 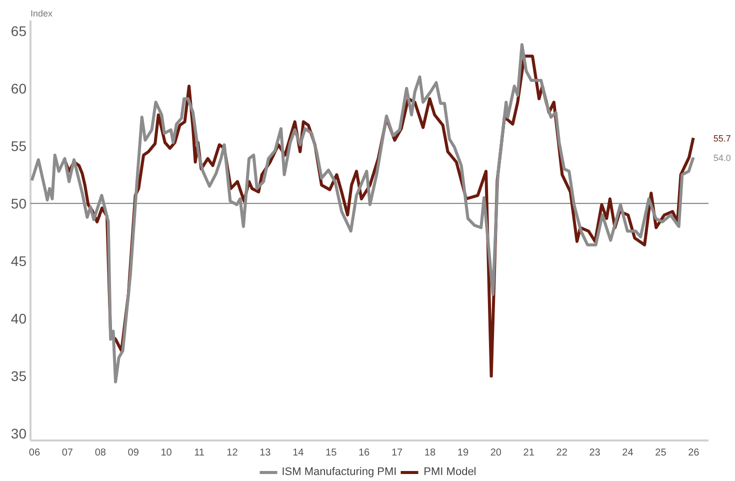 What do you see at coordinates (628, 453) in the screenshot?
I see `x-tick-label: 24` at bounding box center [628, 453].